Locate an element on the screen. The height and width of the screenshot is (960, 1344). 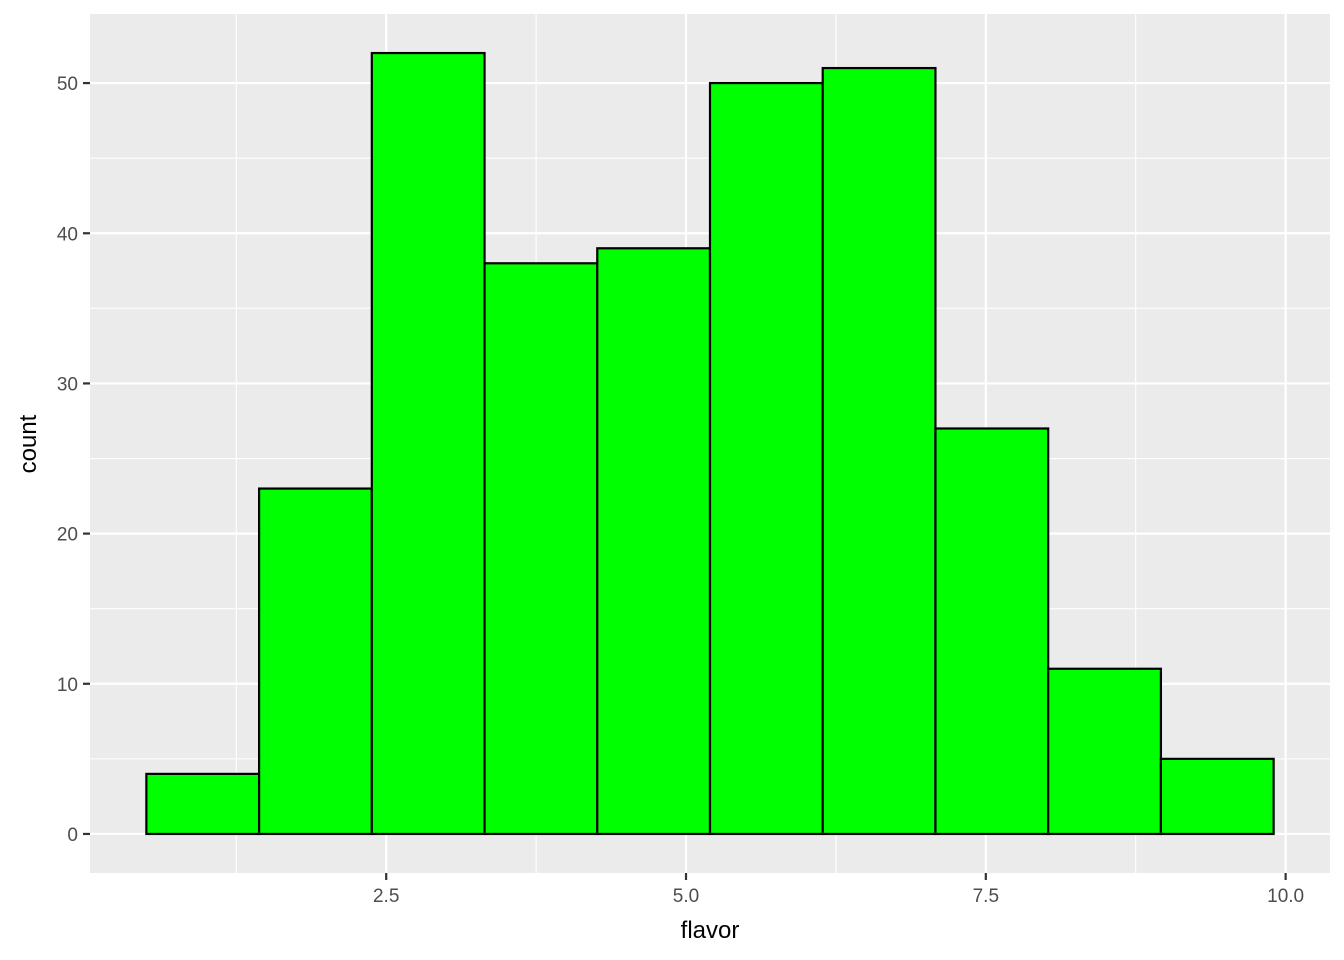
x-tick-label: 10.0 is located at coordinates (1285, 896).